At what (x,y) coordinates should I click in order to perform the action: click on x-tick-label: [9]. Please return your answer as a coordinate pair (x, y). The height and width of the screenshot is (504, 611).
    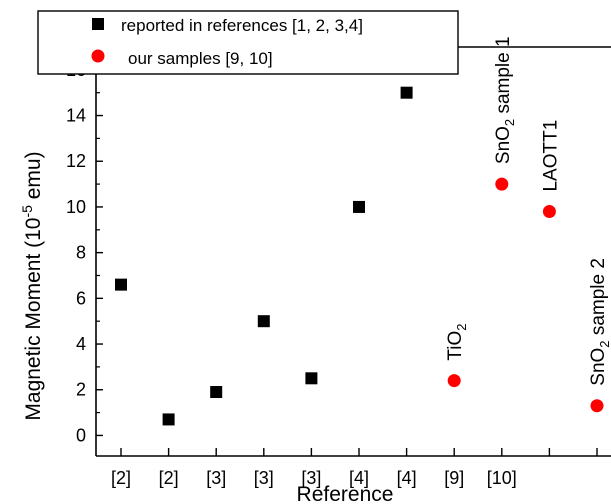
    Looking at the image, I should click on (454, 478).